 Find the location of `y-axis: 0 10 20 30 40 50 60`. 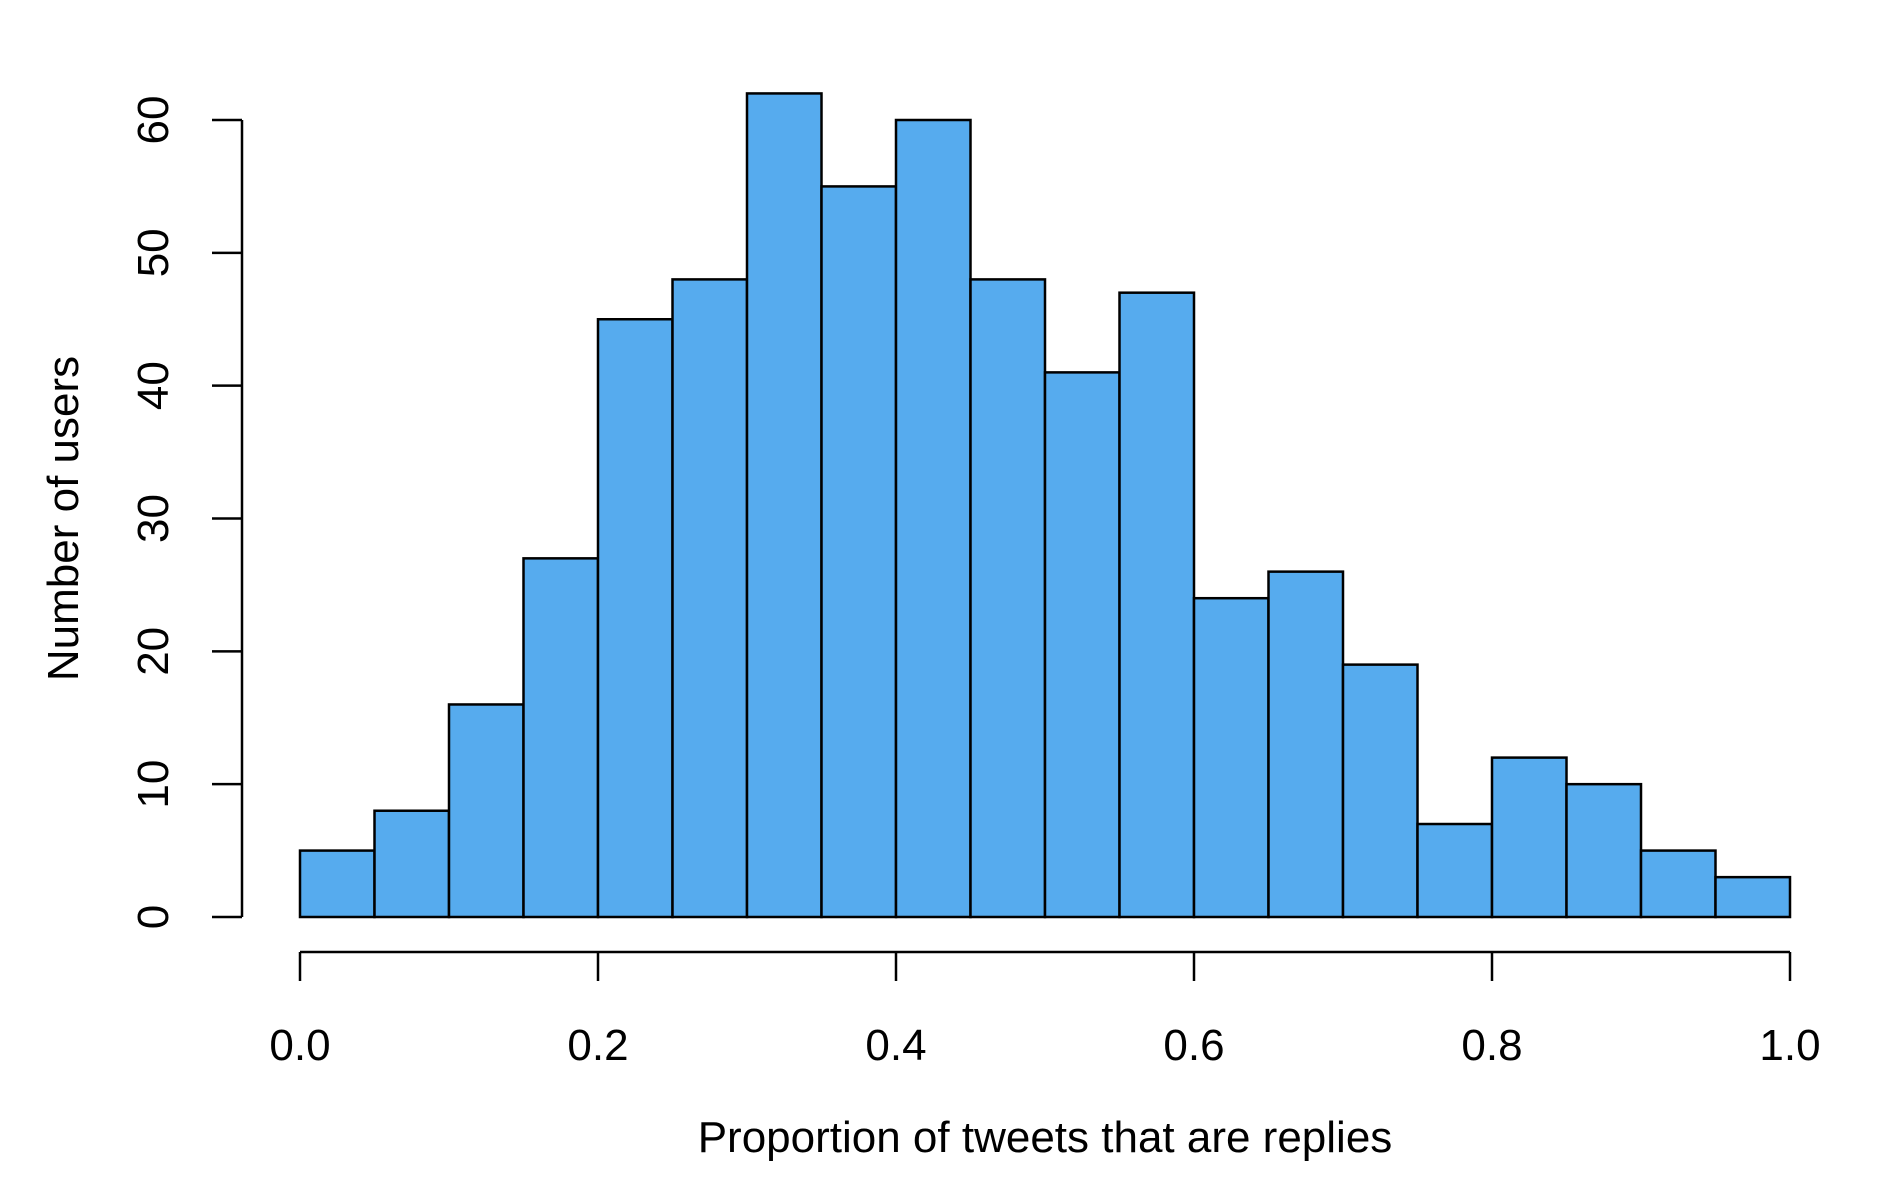

y-axis: 0 10 20 30 40 50 60 is located at coordinates (186, 512).